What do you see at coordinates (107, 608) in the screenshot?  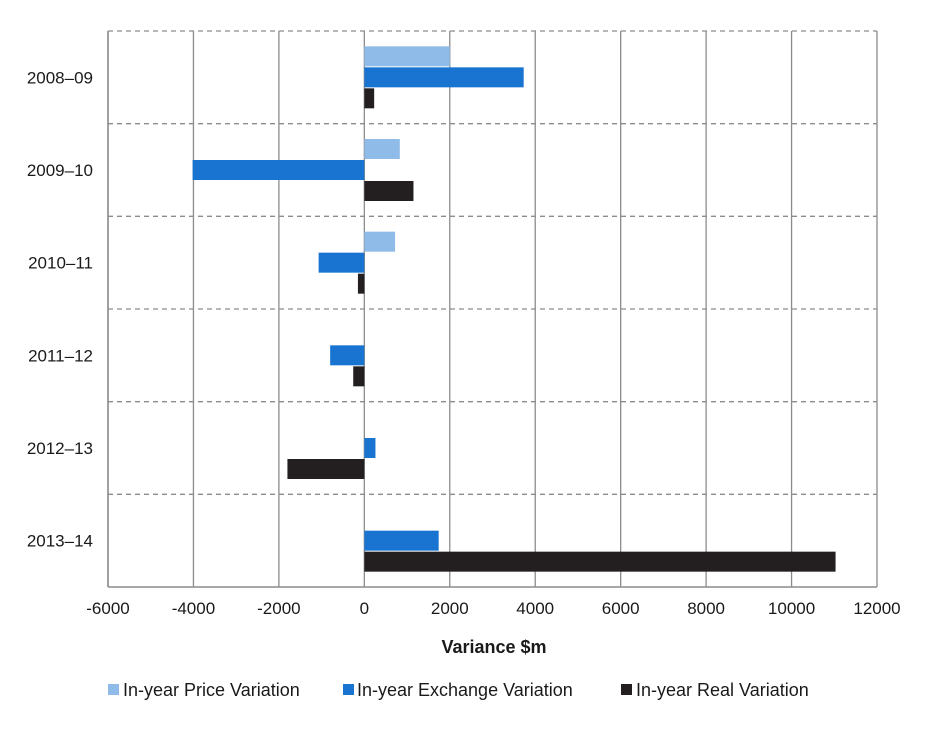 I see `x-tick-label: -6000` at bounding box center [107, 608].